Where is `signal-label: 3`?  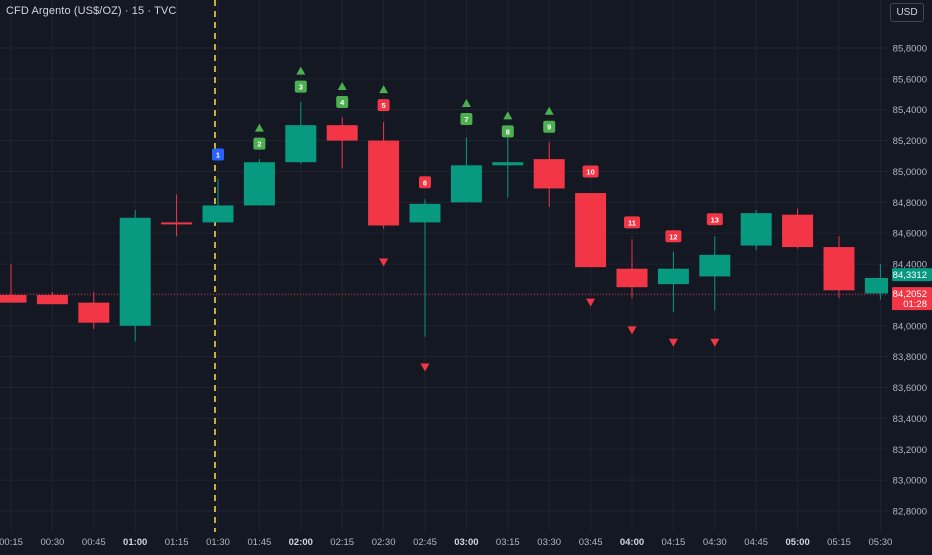 signal-label: 3 is located at coordinates (301, 87).